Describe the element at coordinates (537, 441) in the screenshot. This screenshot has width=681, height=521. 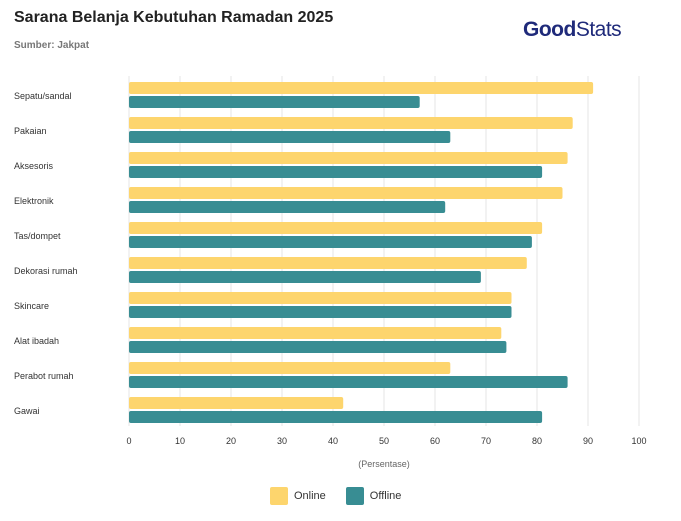
I see `x-tick-label: 80` at that location.